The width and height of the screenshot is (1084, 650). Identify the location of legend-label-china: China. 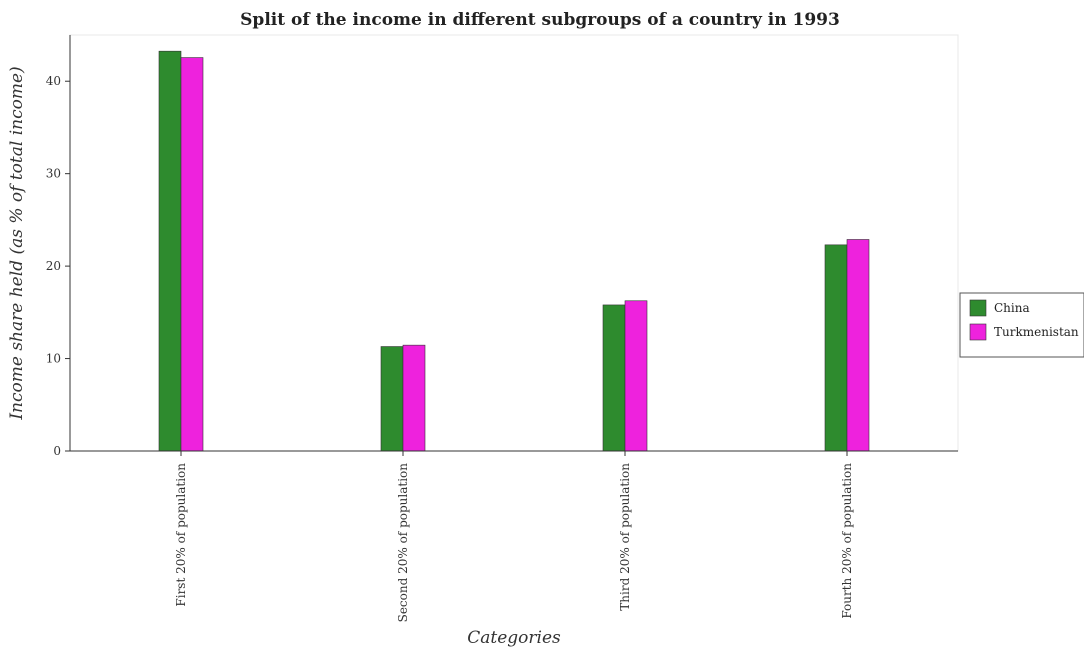
(1012, 308).